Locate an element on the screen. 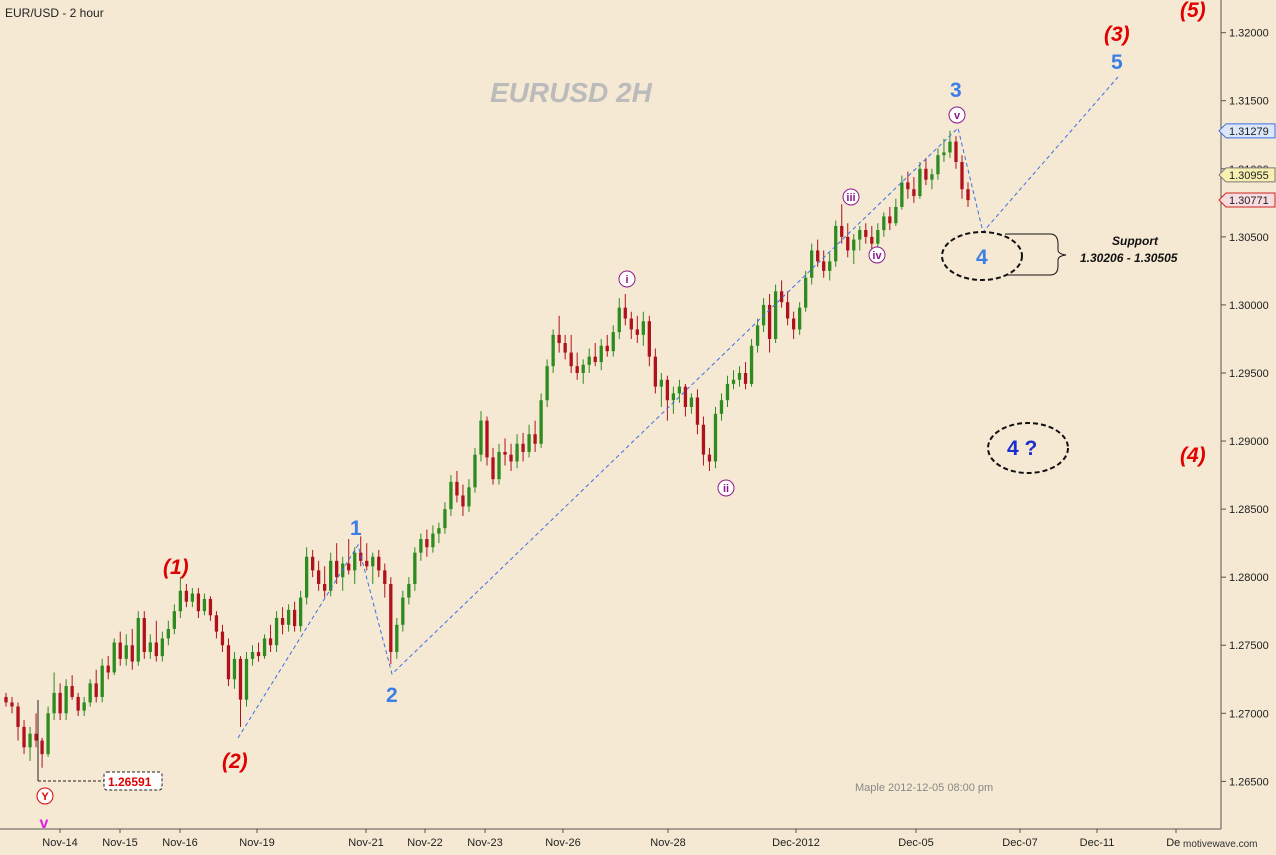 The width and height of the screenshot is (1276, 855). wave-red-1: (1) is located at coordinates (176, 567).